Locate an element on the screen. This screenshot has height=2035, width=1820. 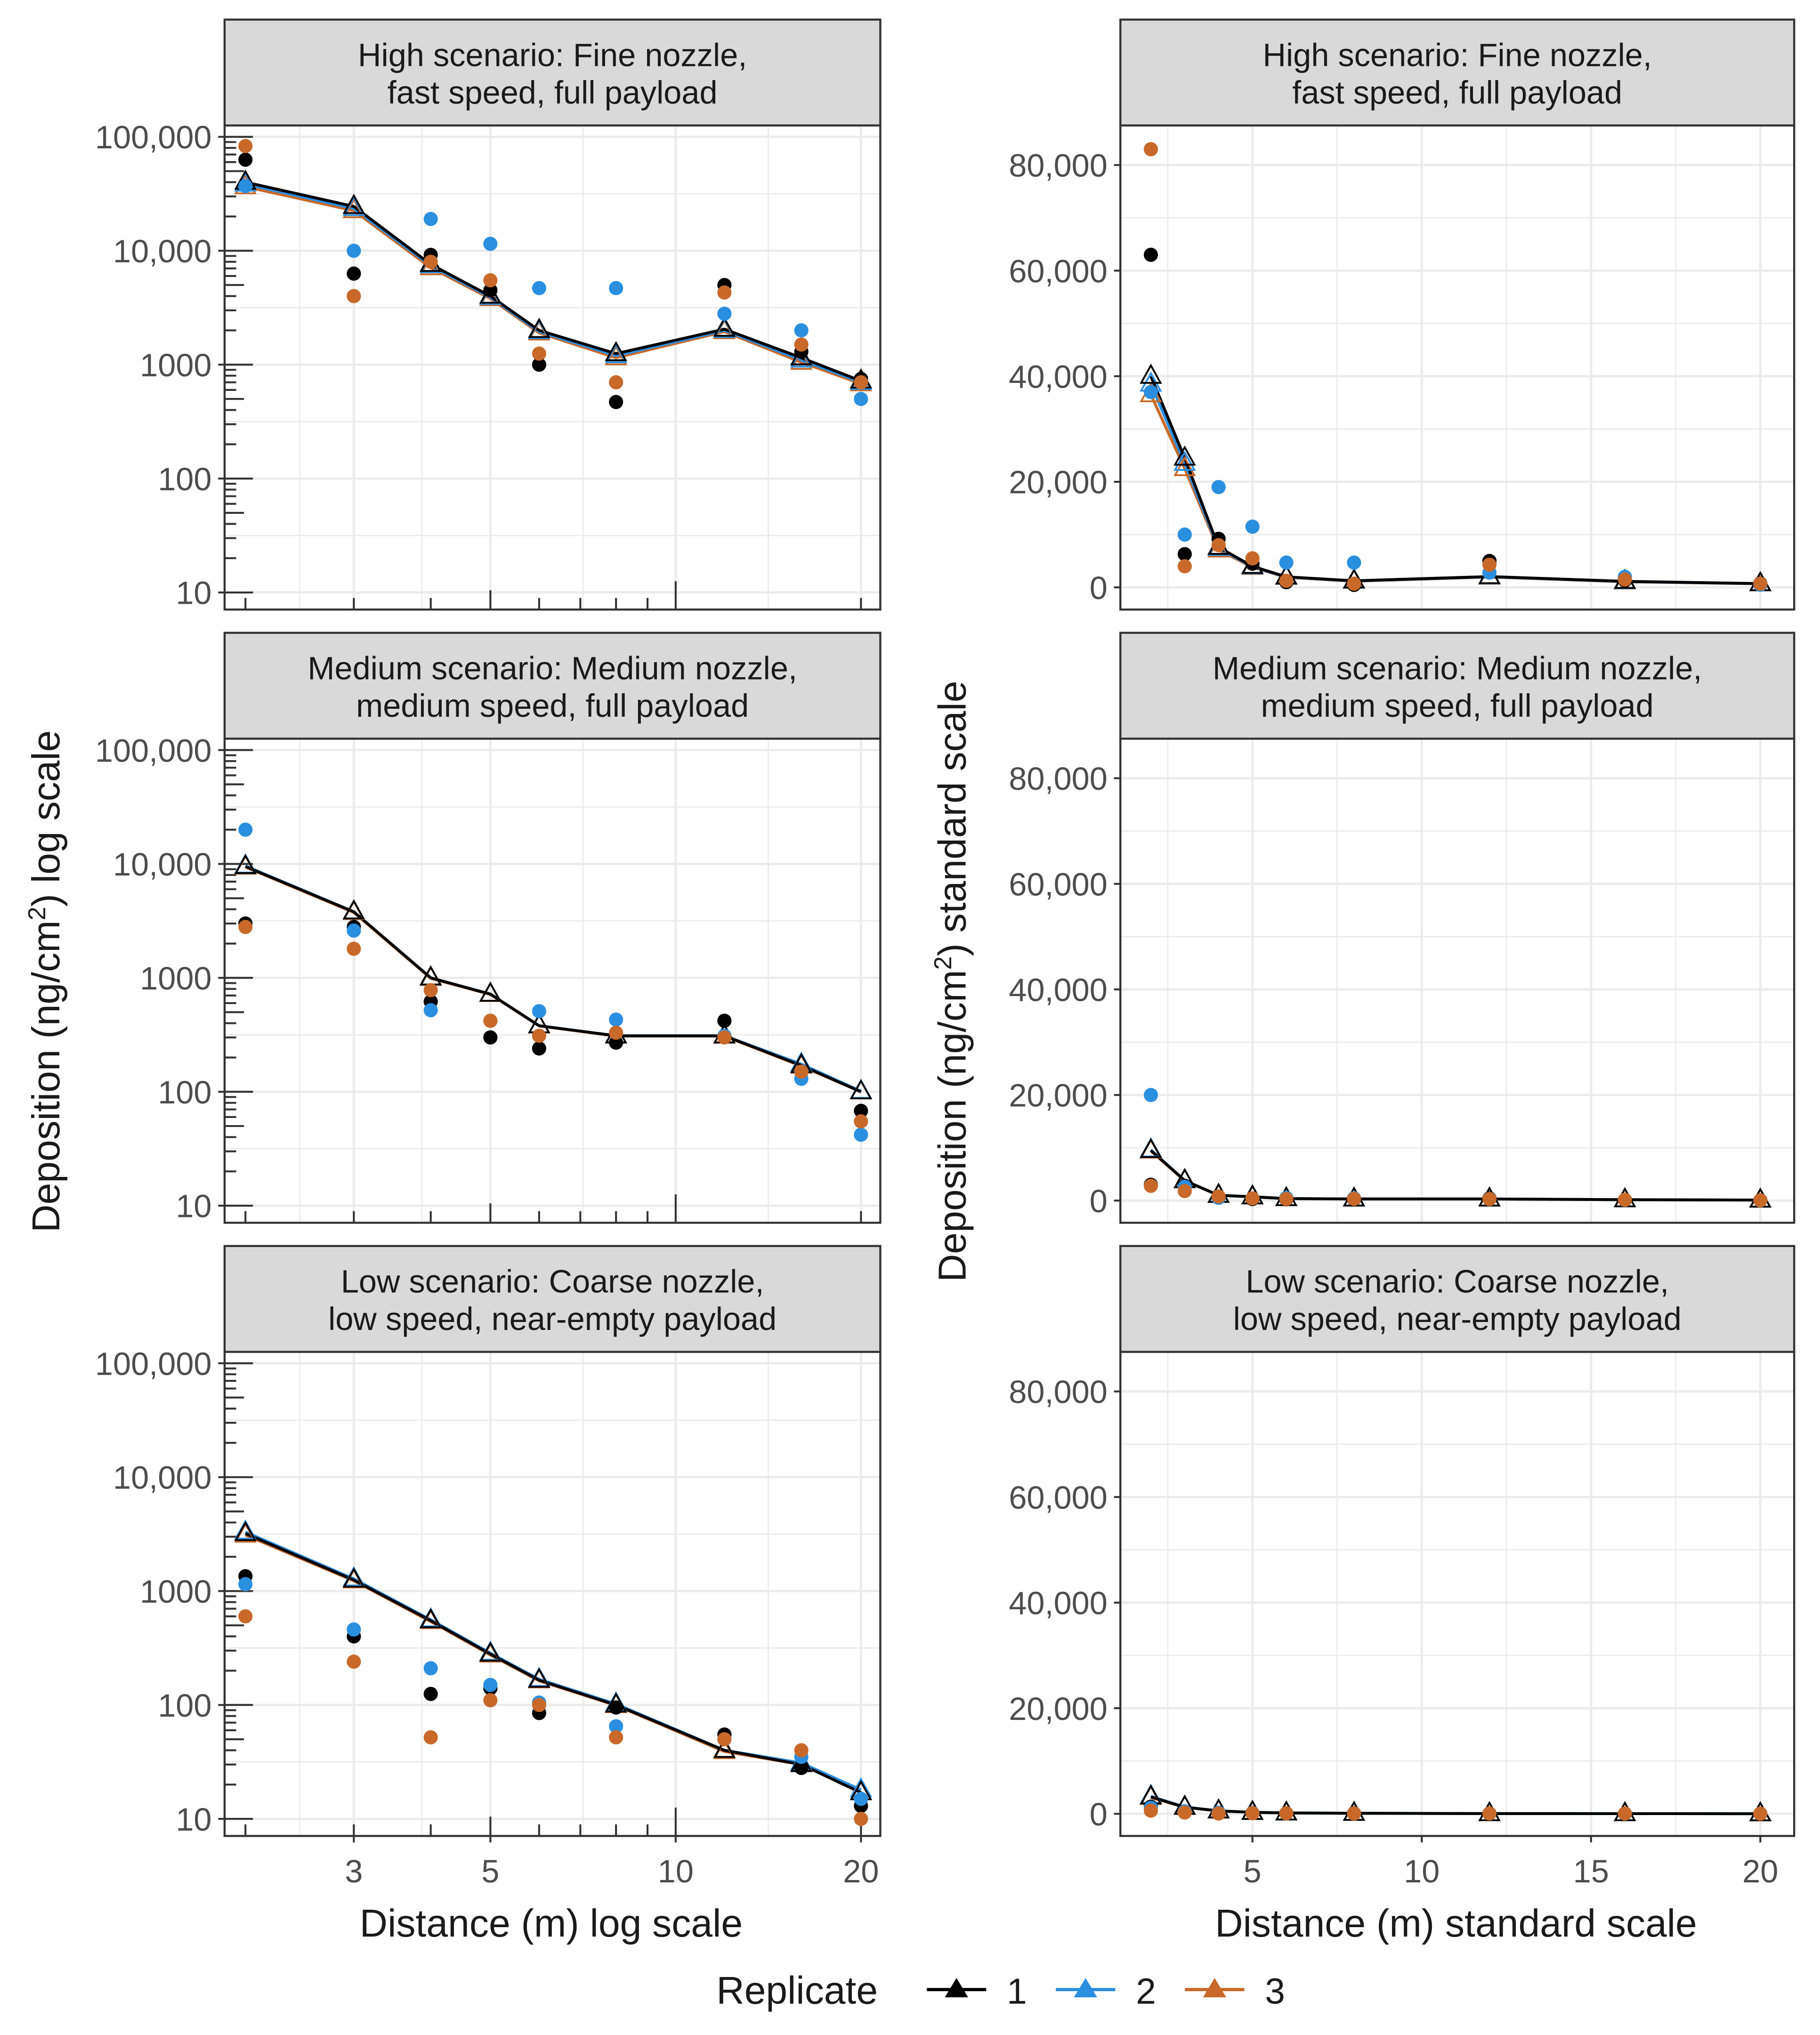
legend-label-1: 1 is located at coordinates (1017, 1992).